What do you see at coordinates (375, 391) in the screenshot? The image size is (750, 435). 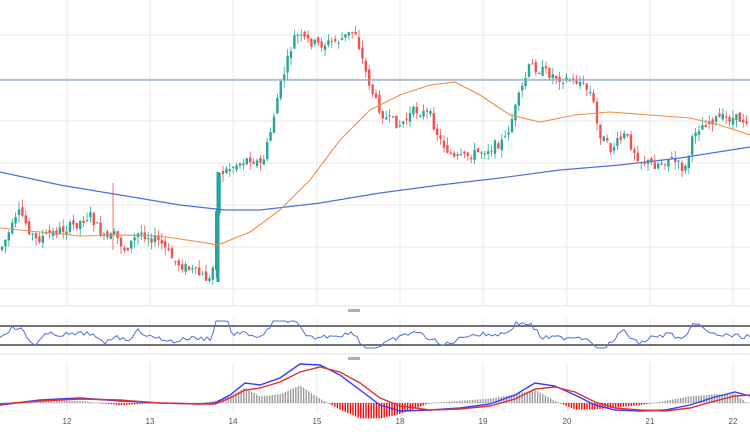 I see `macd-panel` at bounding box center [375, 391].